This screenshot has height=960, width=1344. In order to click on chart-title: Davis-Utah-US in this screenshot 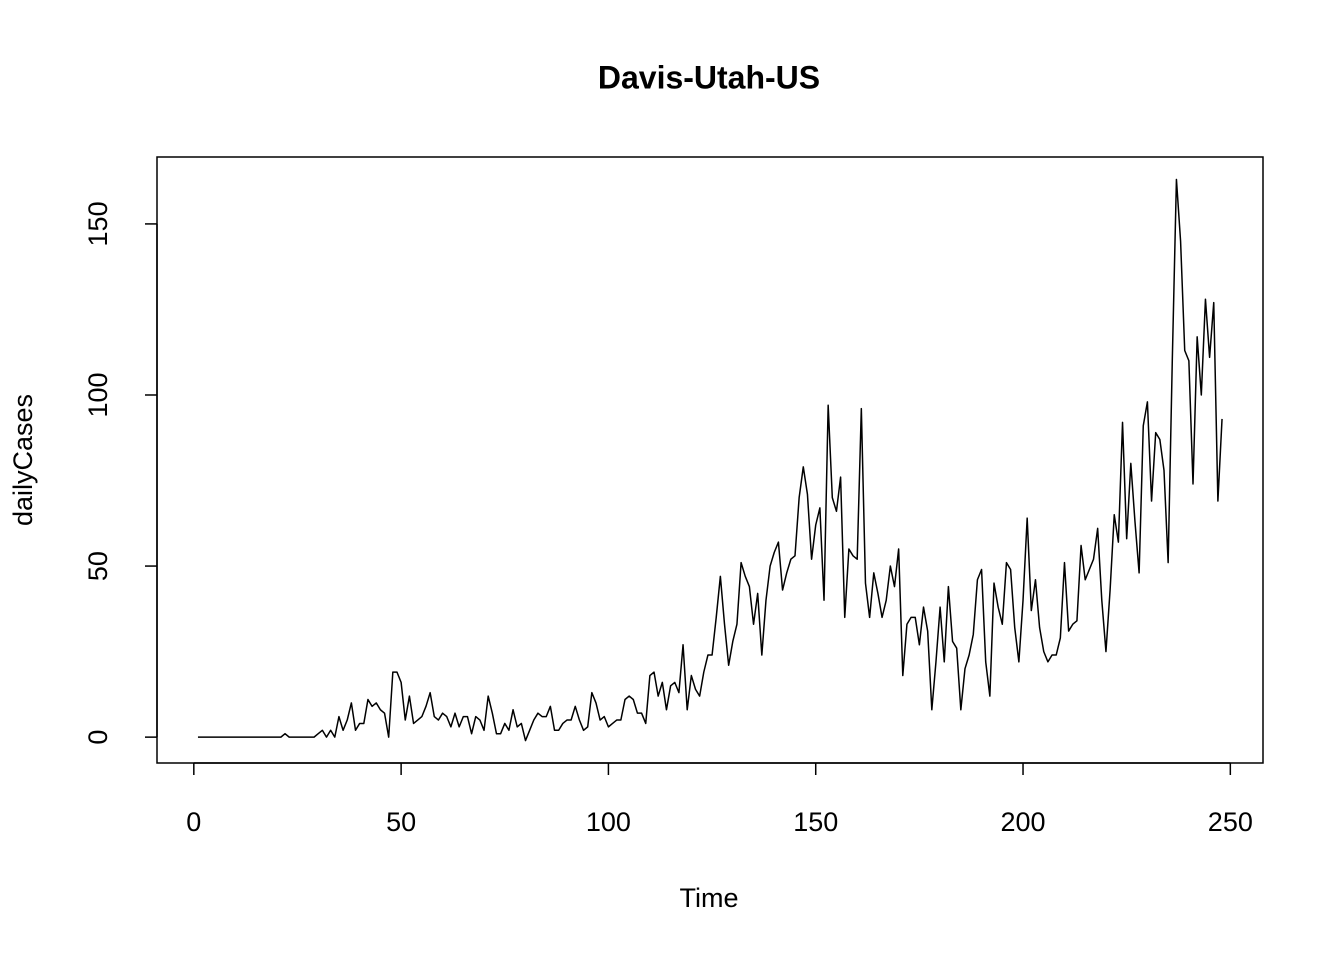, I will do `click(709, 77)`.